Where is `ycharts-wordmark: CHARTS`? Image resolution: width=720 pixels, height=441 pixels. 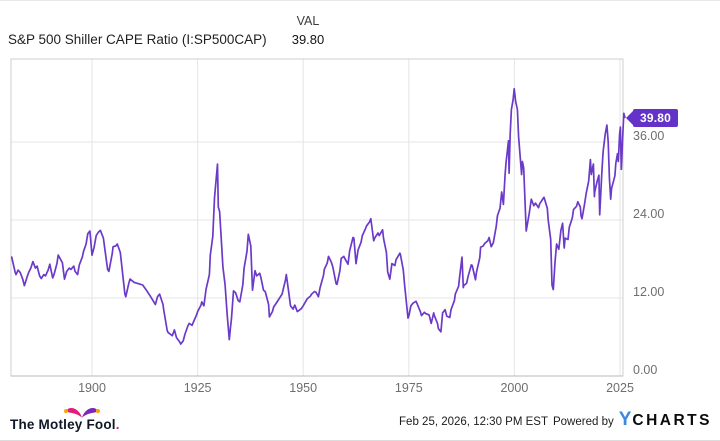 ycharts-wordmark: CHARTS is located at coordinates (672, 420).